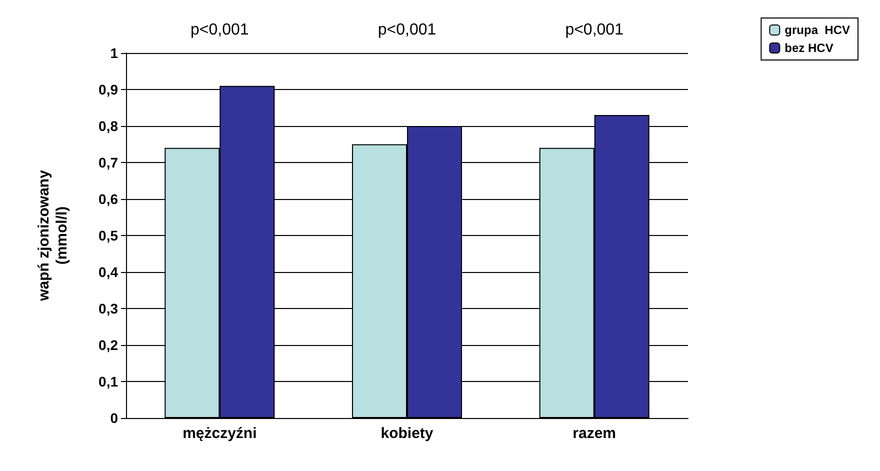  What do you see at coordinates (114, 418) in the screenshot?
I see `y-tick-label: 0` at bounding box center [114, 418].